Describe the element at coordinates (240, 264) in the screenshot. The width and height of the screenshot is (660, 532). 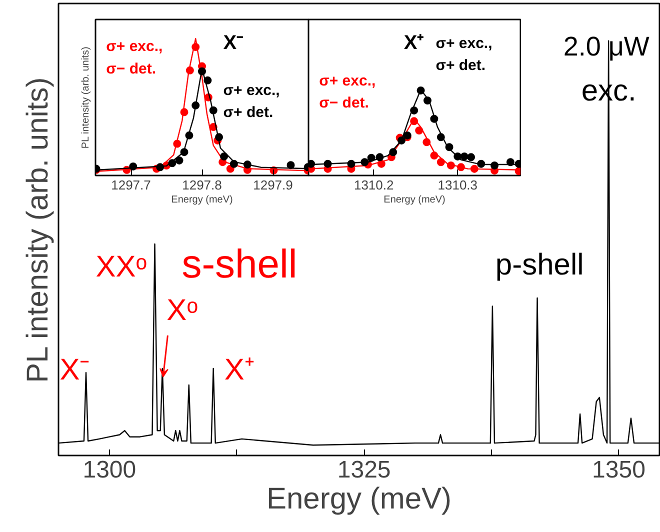
I see `annotation: s-shell` at that location.